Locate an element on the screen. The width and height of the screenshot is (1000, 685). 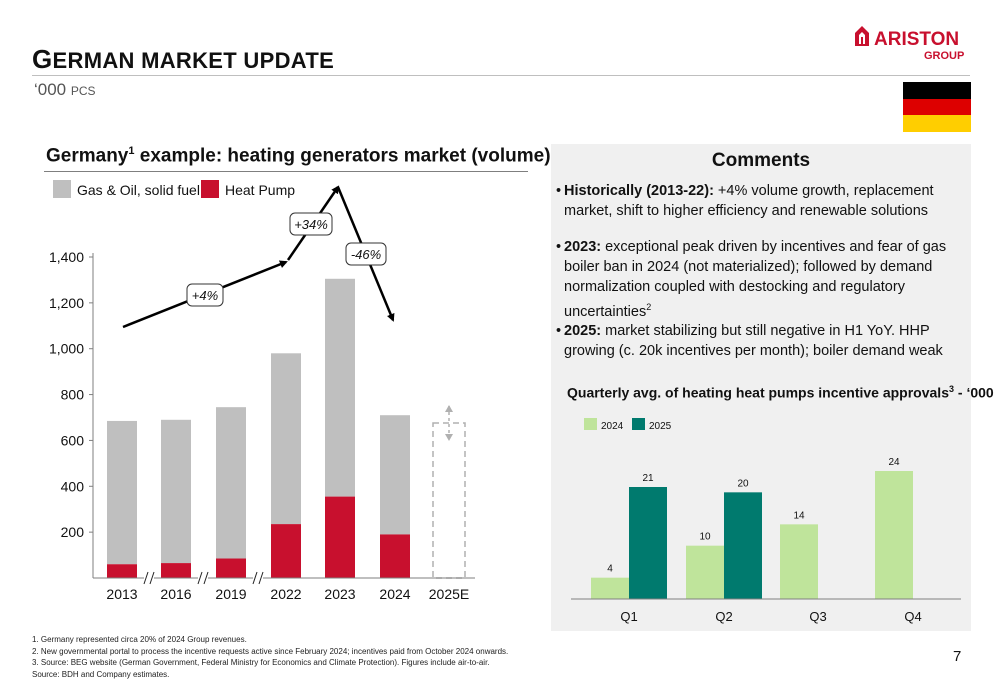
legend-swatch-heat-pump is located at coordinates (210, 189).